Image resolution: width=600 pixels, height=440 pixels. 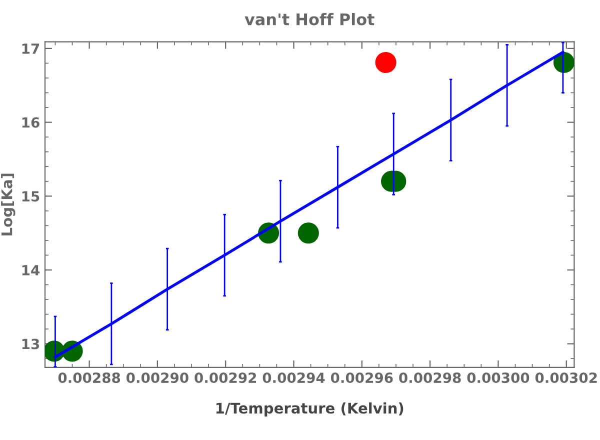 What do you see at coordinates (293, 378) in the screenshot?
I see `x-tick-label: 0.00294` at bounding box center [293, 378].